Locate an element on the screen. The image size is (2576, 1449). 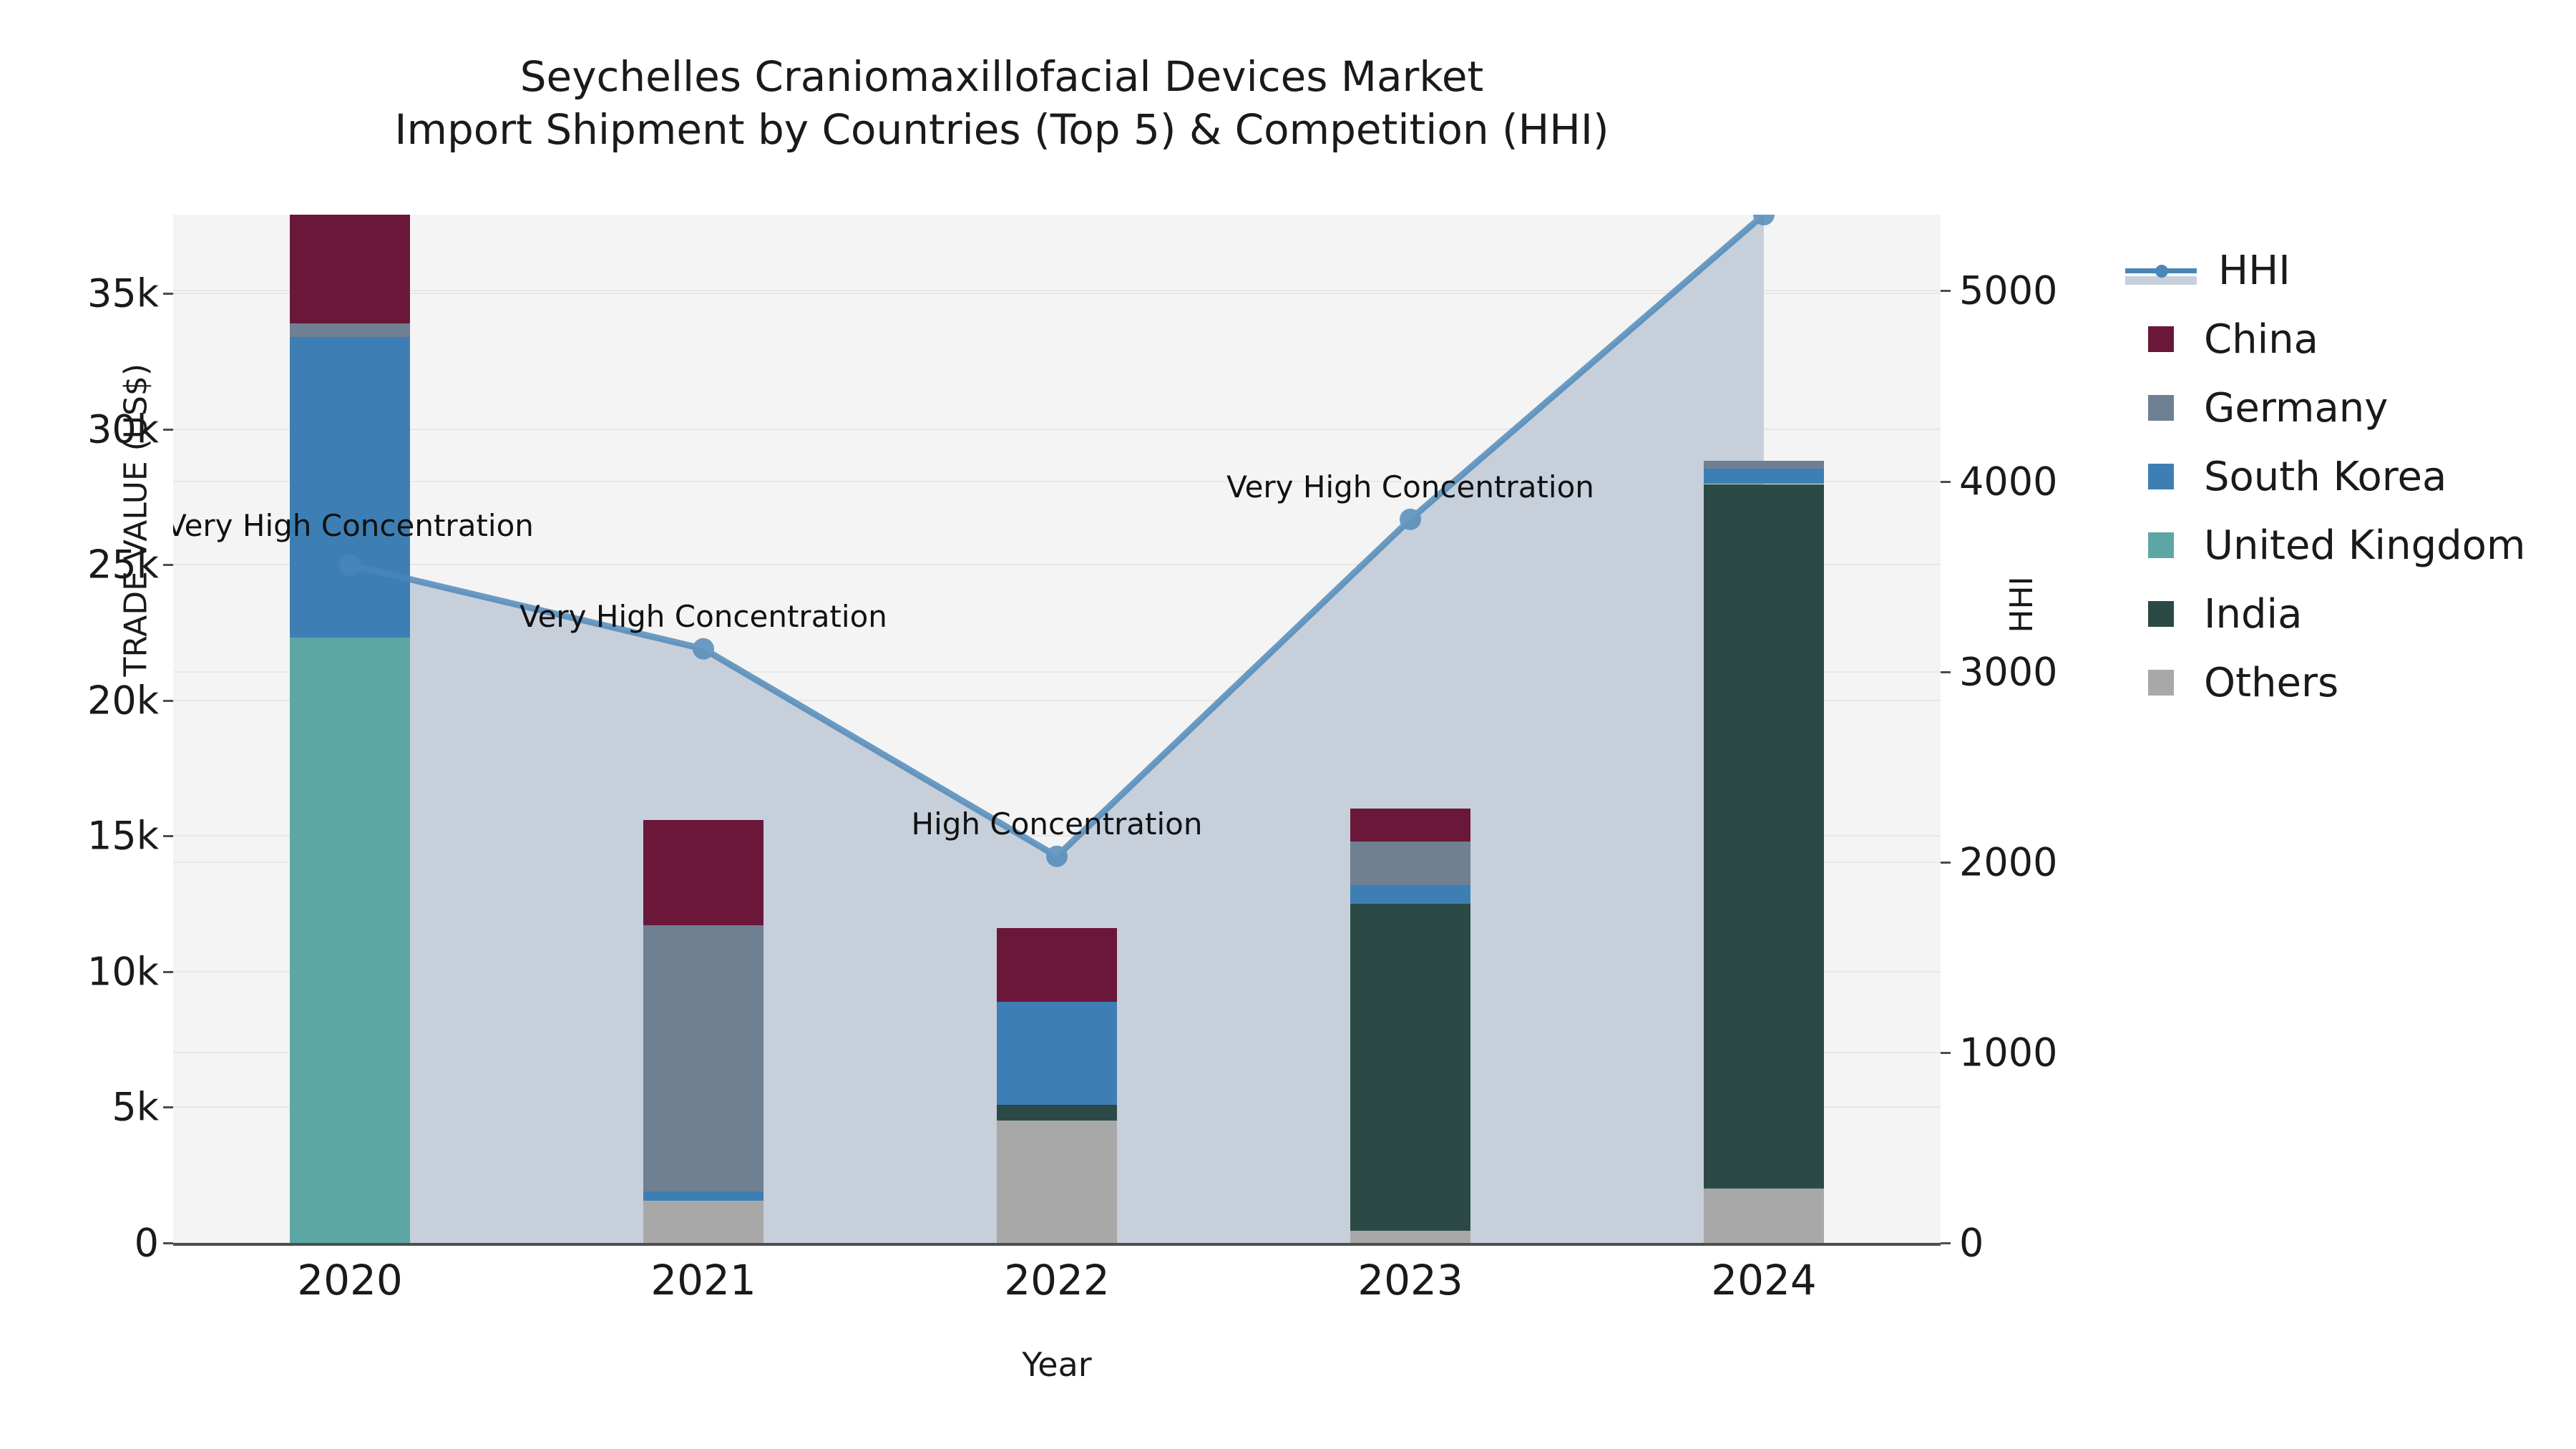
legend-label: India is located at coordinates (2253, 614).